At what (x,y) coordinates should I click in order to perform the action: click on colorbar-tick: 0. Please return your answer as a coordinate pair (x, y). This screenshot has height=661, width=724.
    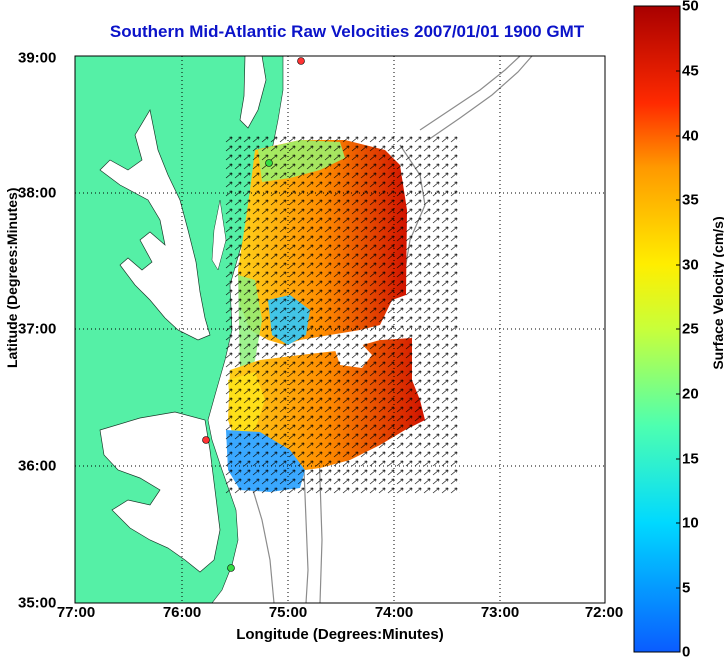
    Looking at the image, I should click on (686, 652).